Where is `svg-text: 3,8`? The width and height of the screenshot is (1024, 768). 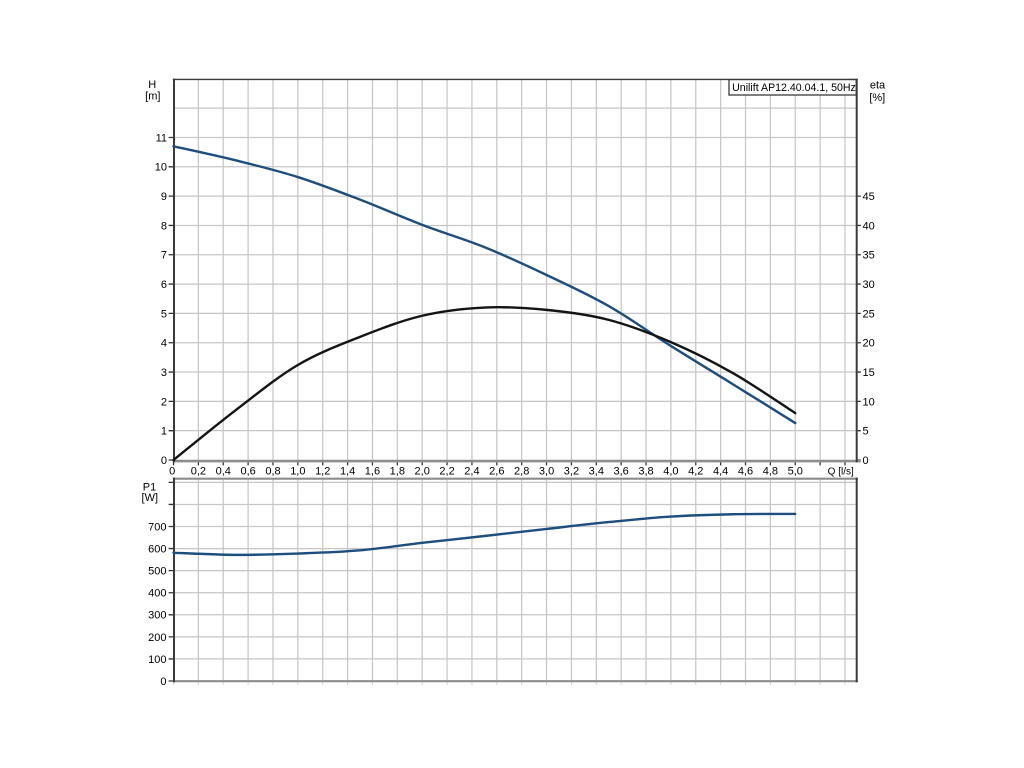
svg-text: 3,8 is located at coordinates (645, 472).